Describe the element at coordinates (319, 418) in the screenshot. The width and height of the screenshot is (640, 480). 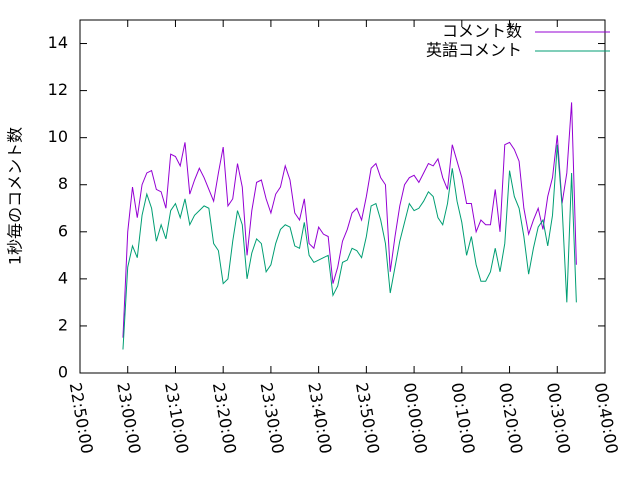
I see `x-tick-label: 23:40:00` at that location.